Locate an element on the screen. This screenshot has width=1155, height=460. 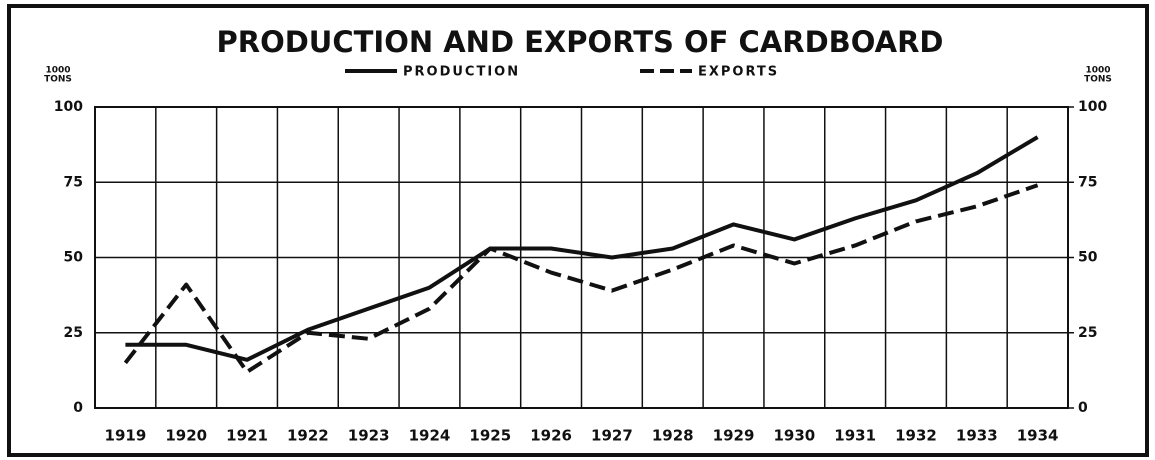
x-tick-label: 1931 is located at coordinates (855, 436).